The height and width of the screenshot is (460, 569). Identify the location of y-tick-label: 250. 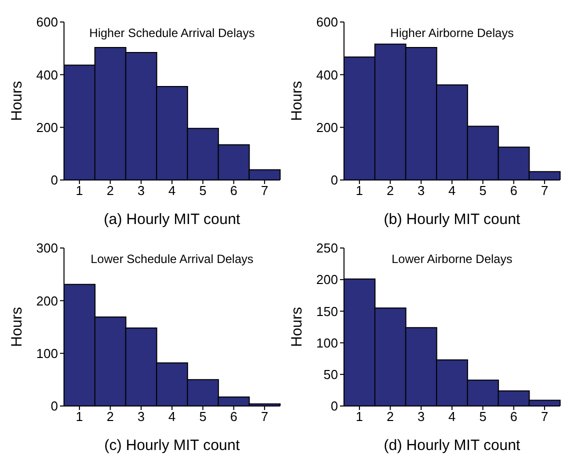
(327, 248).